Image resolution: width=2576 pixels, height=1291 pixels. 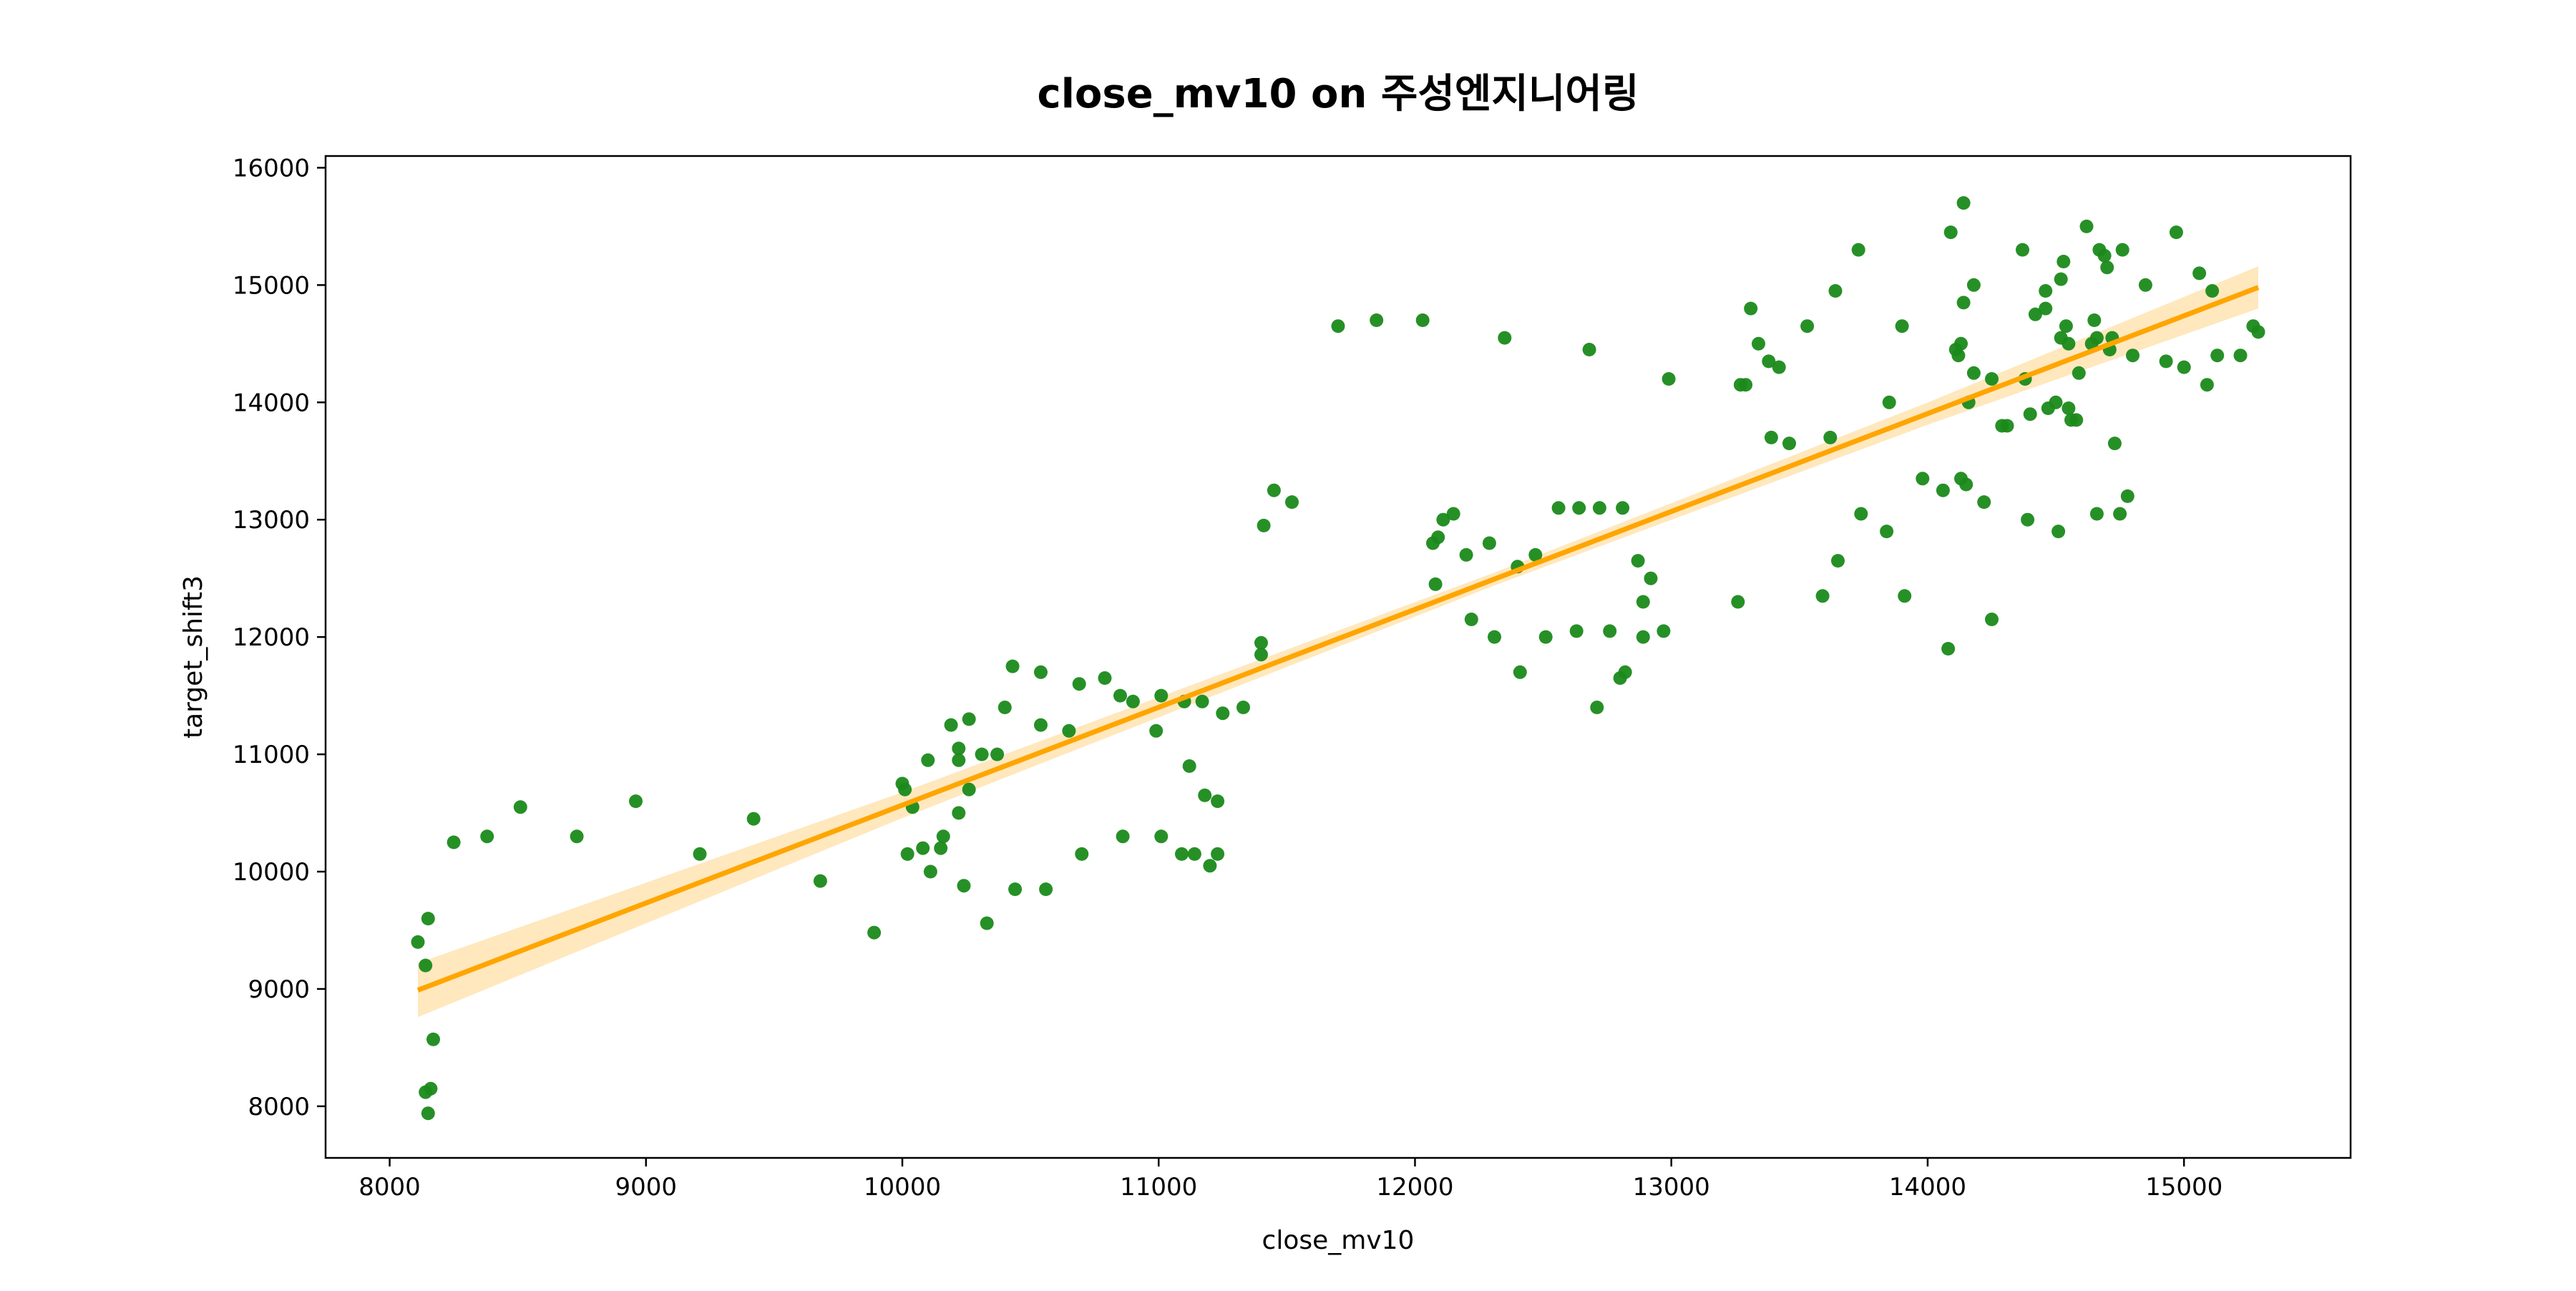 I want to click on x-tick-label: 11000, so click(x=1158, y=1187).